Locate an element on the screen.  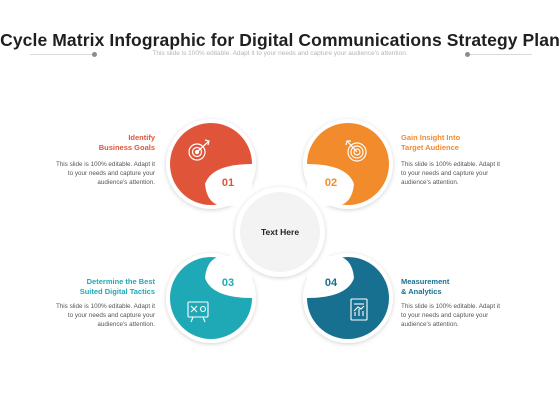
step-3-number: 03 is located at coordinates (228, 283).